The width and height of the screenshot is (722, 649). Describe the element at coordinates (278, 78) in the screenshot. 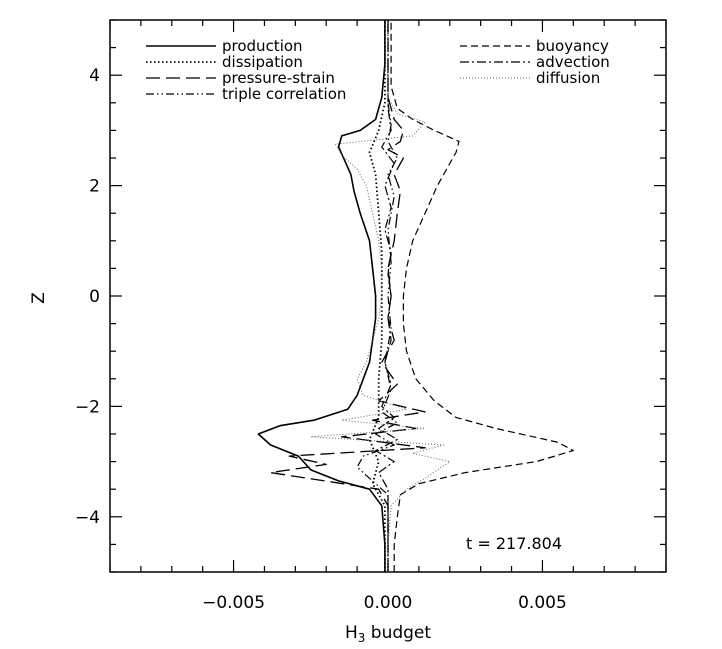

I see `legend-label-pressure-strain: pressure-strain` at that location.